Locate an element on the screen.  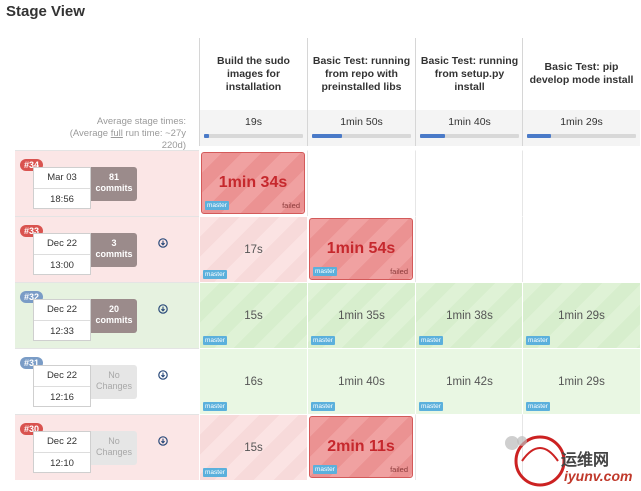
stage-cell: 1min 38s master is located at coordinates (469, 315).